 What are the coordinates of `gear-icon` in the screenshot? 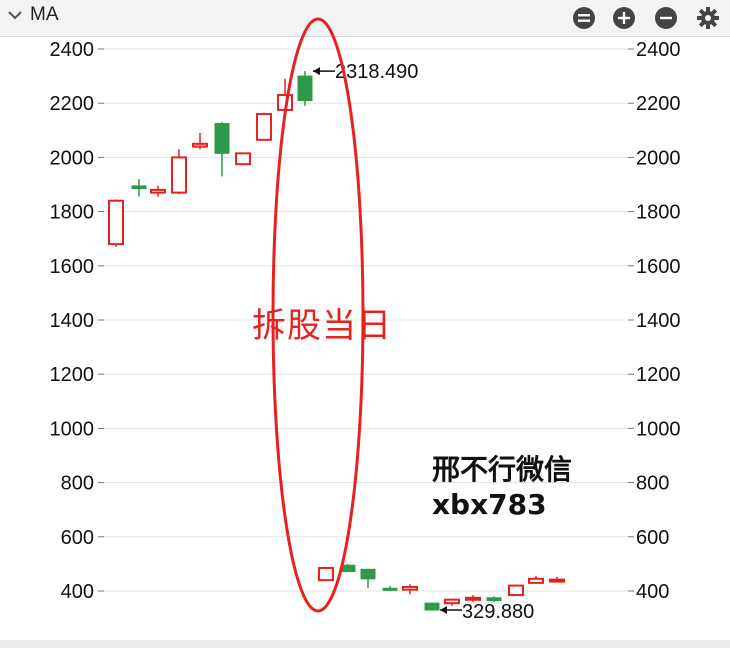 It's located at (708, 18).